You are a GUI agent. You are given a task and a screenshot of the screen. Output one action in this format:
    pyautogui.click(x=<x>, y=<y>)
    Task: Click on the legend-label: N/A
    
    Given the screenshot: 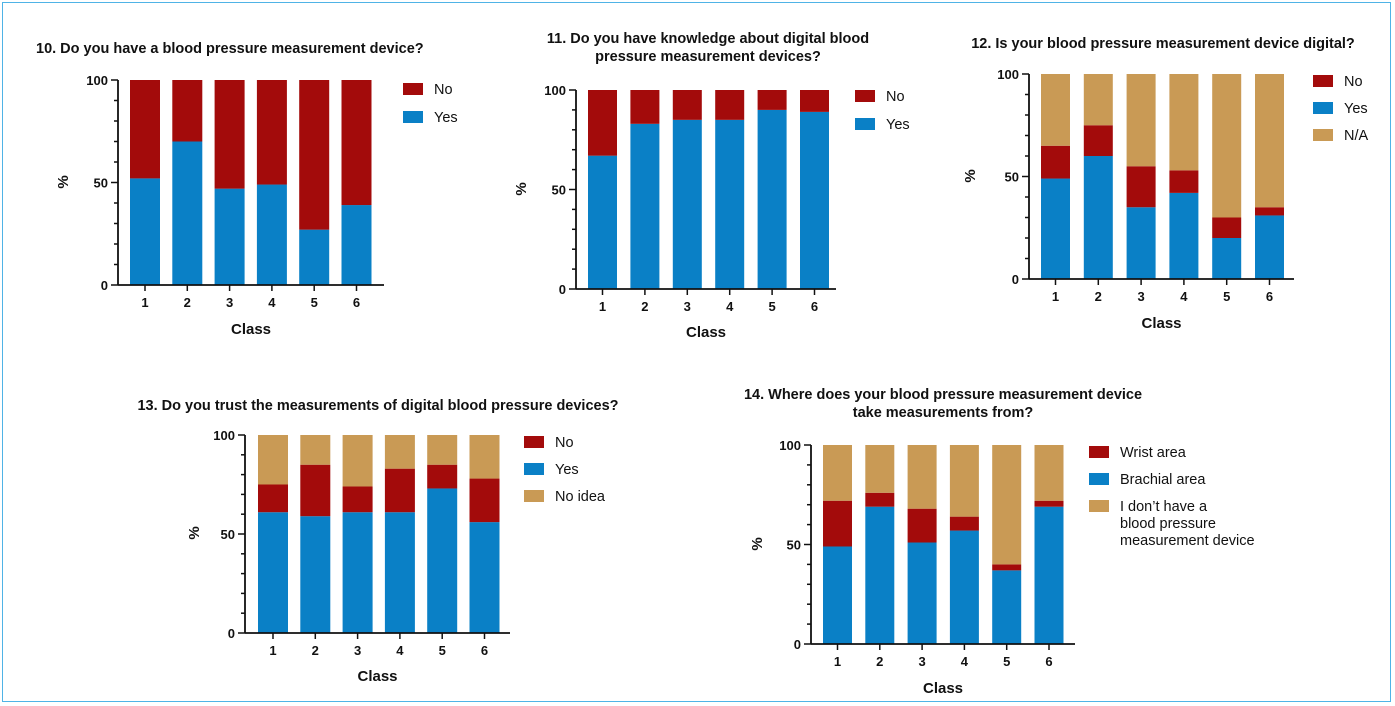 What is the action you would take?
    pyautogui.click(x=1356, y=136)
    